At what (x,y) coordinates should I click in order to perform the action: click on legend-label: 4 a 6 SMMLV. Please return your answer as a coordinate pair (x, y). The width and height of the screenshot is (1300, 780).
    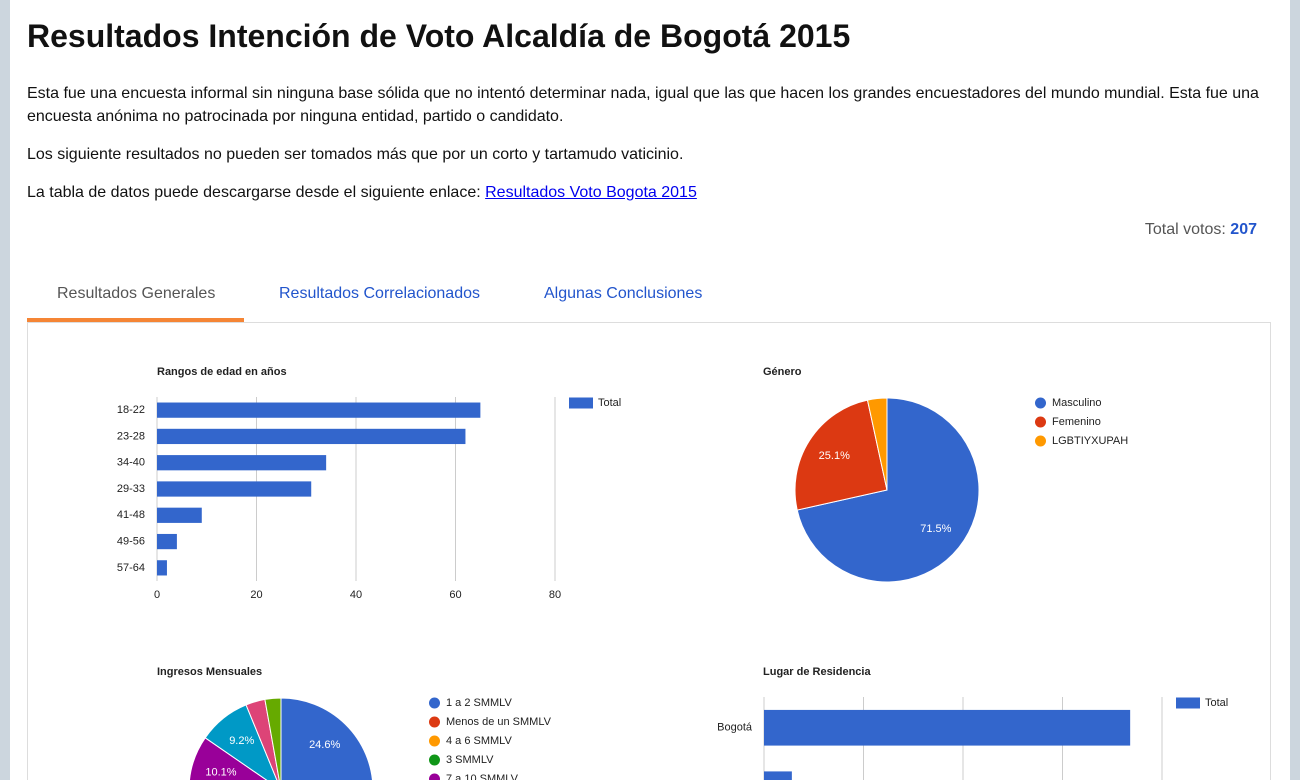
    Looking at the image, I should click on (479, 741).